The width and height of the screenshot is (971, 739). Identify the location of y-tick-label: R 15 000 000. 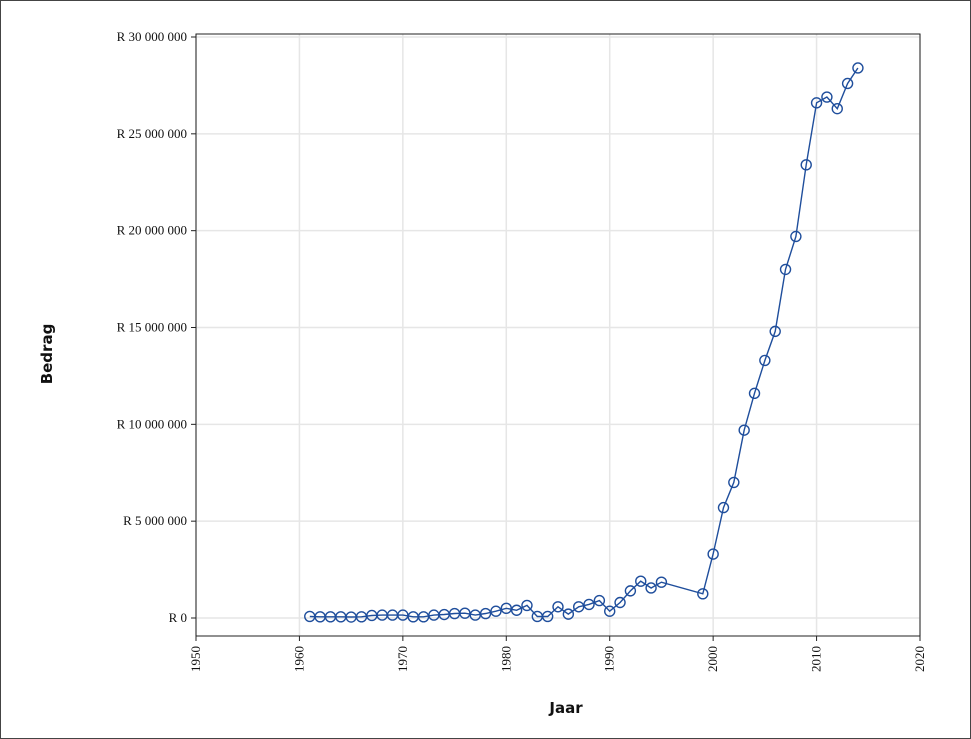
(152, 327).